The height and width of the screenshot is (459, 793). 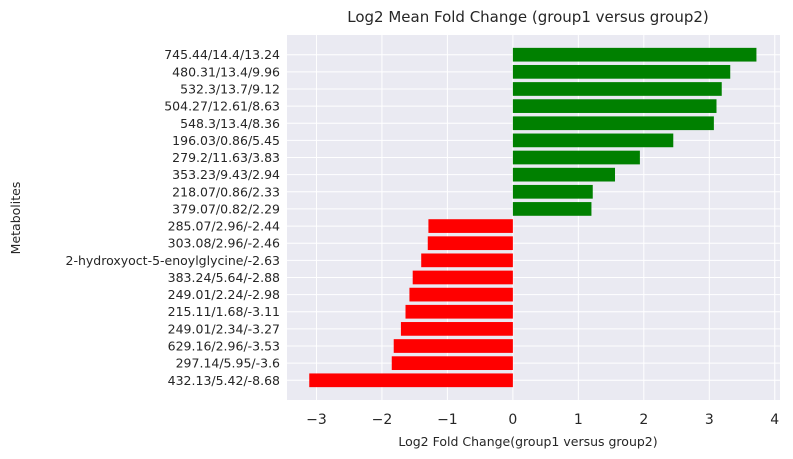 I want to click on y-tick-label: 279.2/11.63/3.83, so click(x=226, y=157).